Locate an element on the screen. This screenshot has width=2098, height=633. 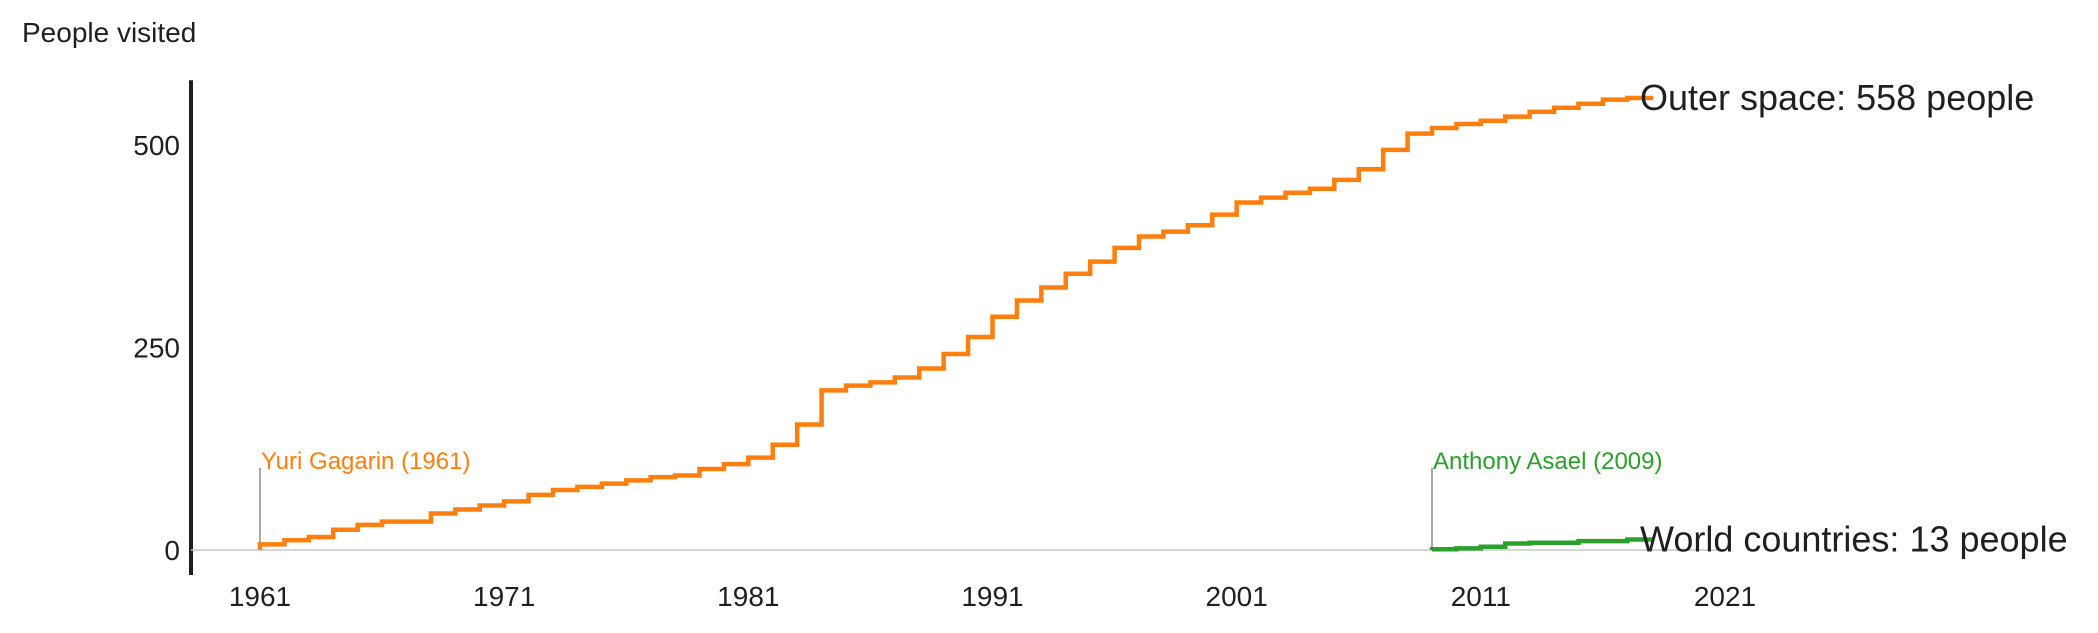
annotation-label: Anthony Asael (2009) is located at coordinates (1548, 461).